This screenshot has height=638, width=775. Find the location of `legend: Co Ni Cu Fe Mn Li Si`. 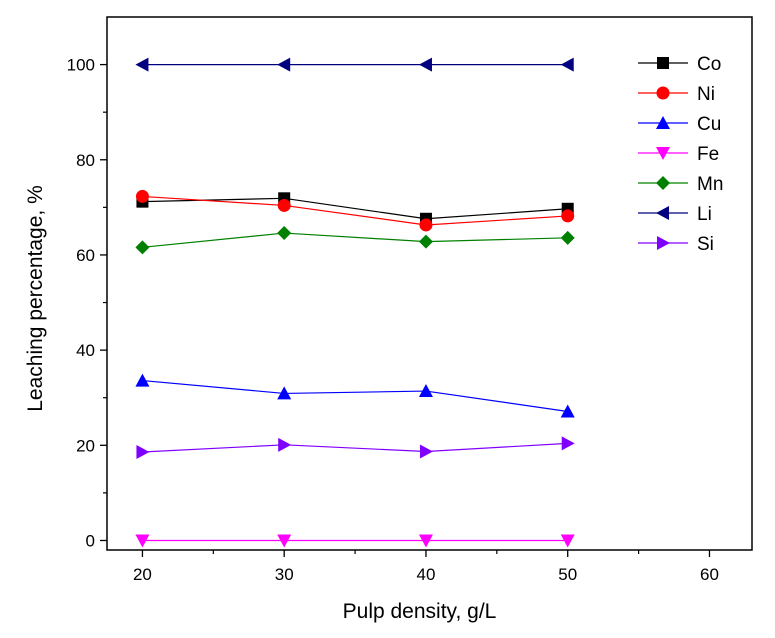

legend: Co Ni Cu Fe Mn Li Si is located at coordinates (680, 154).